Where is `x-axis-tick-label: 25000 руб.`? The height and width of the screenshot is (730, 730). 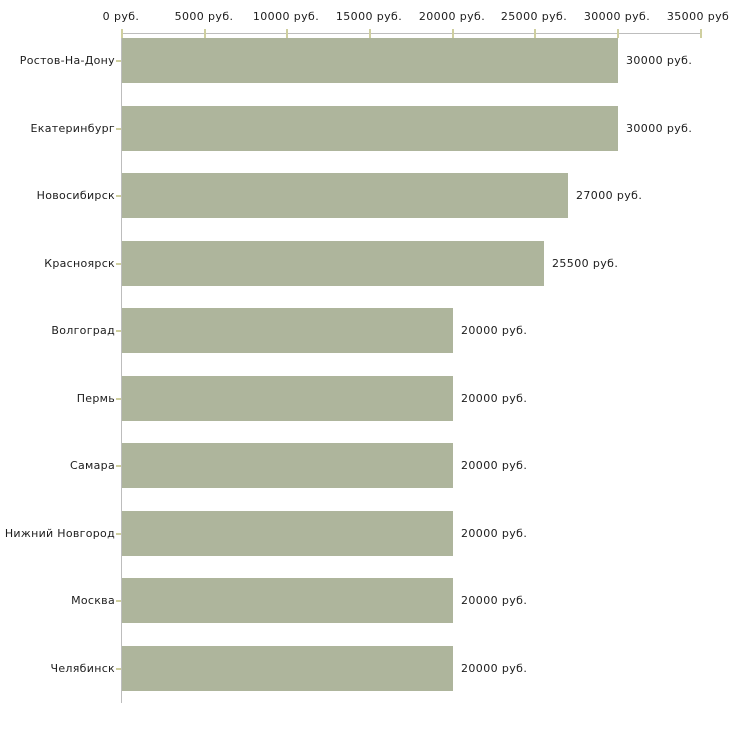
x-axis-tick-label: 25000 руб. is located at coordinates (534, 16).